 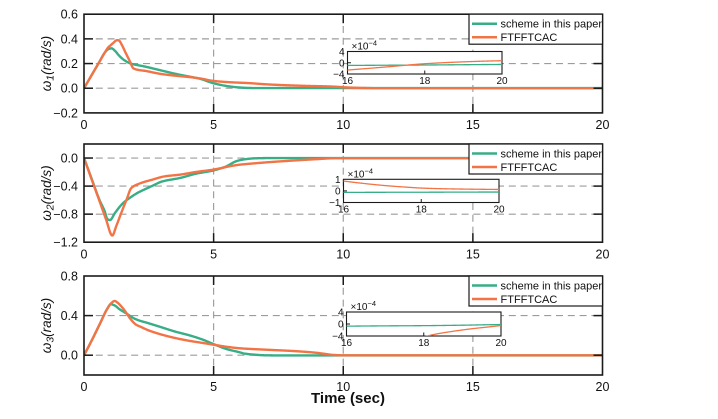 I want to click on svg-text: −0.2, so click(x=65, y=113).